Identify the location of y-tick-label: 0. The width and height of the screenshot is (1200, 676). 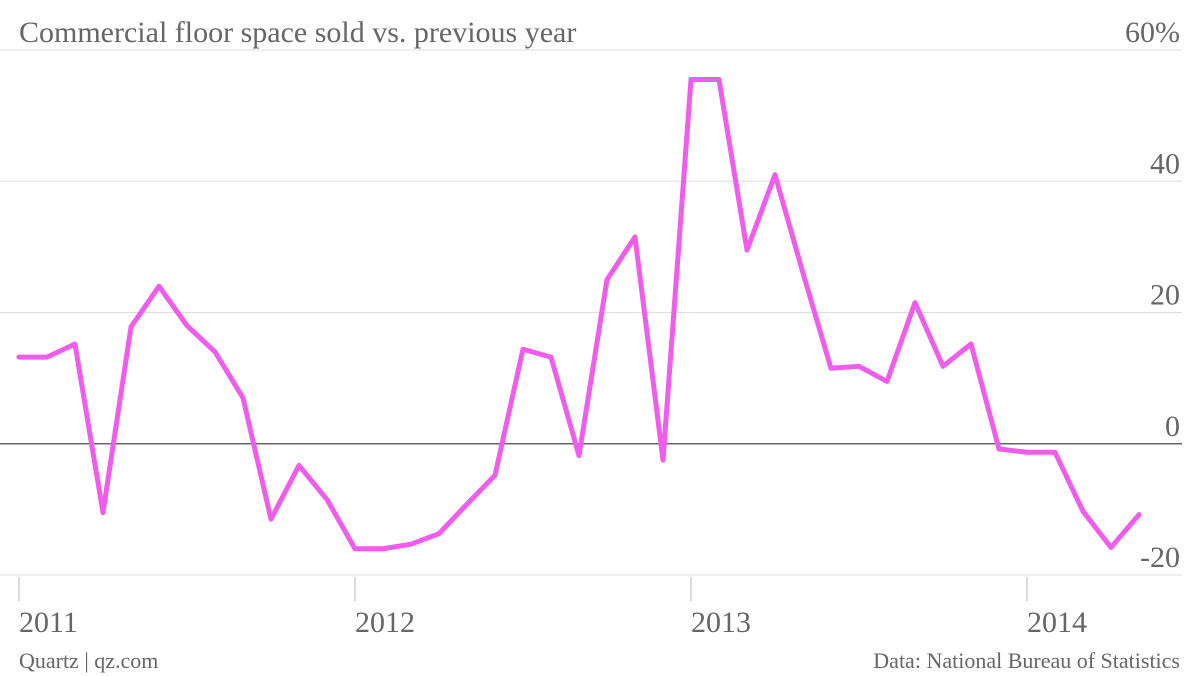
(1172, 426).